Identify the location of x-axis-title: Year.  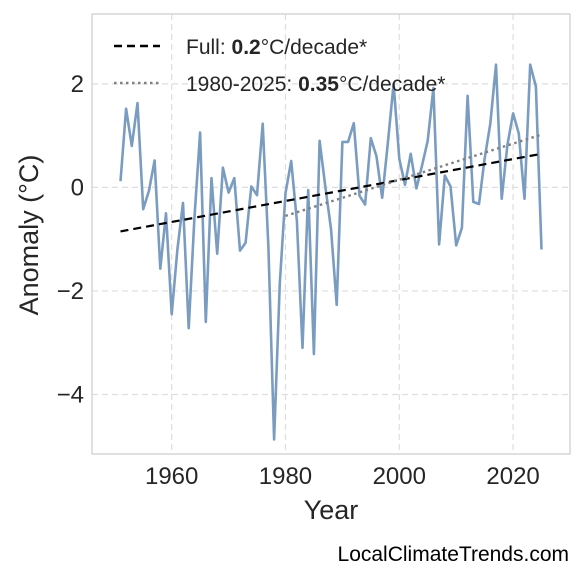
(331, 510).